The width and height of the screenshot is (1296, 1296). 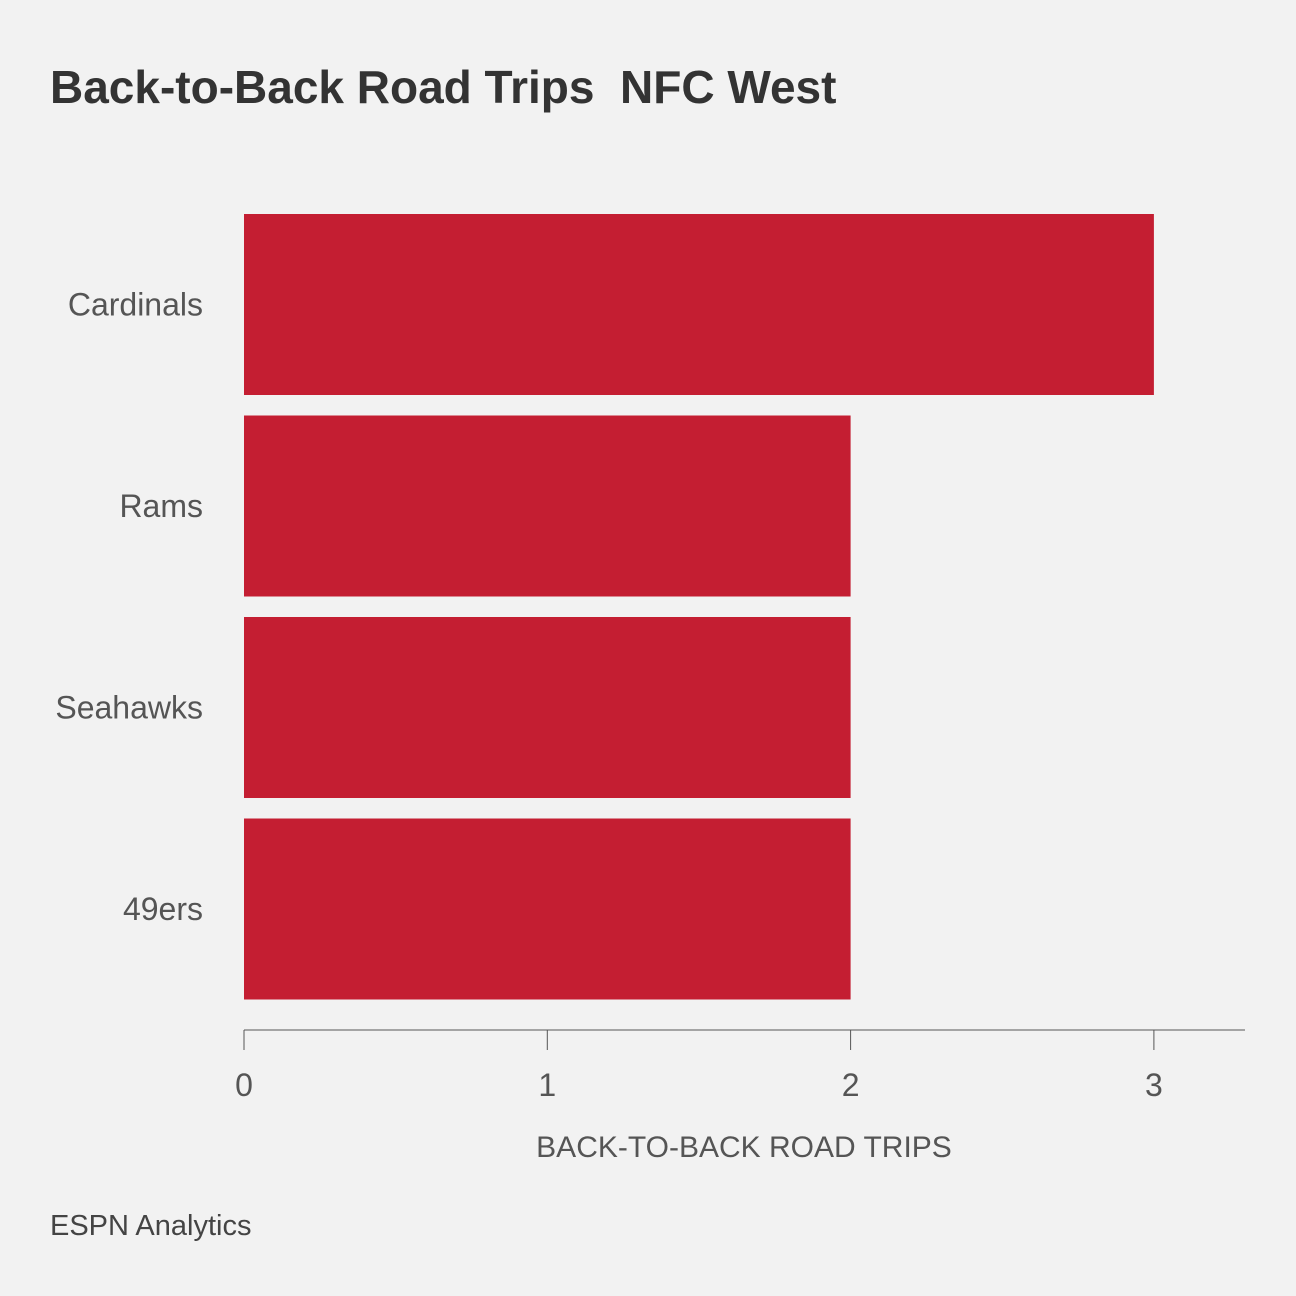 I want to click on category-label-cardinals: Cardinals, so click(x=135, y=305).